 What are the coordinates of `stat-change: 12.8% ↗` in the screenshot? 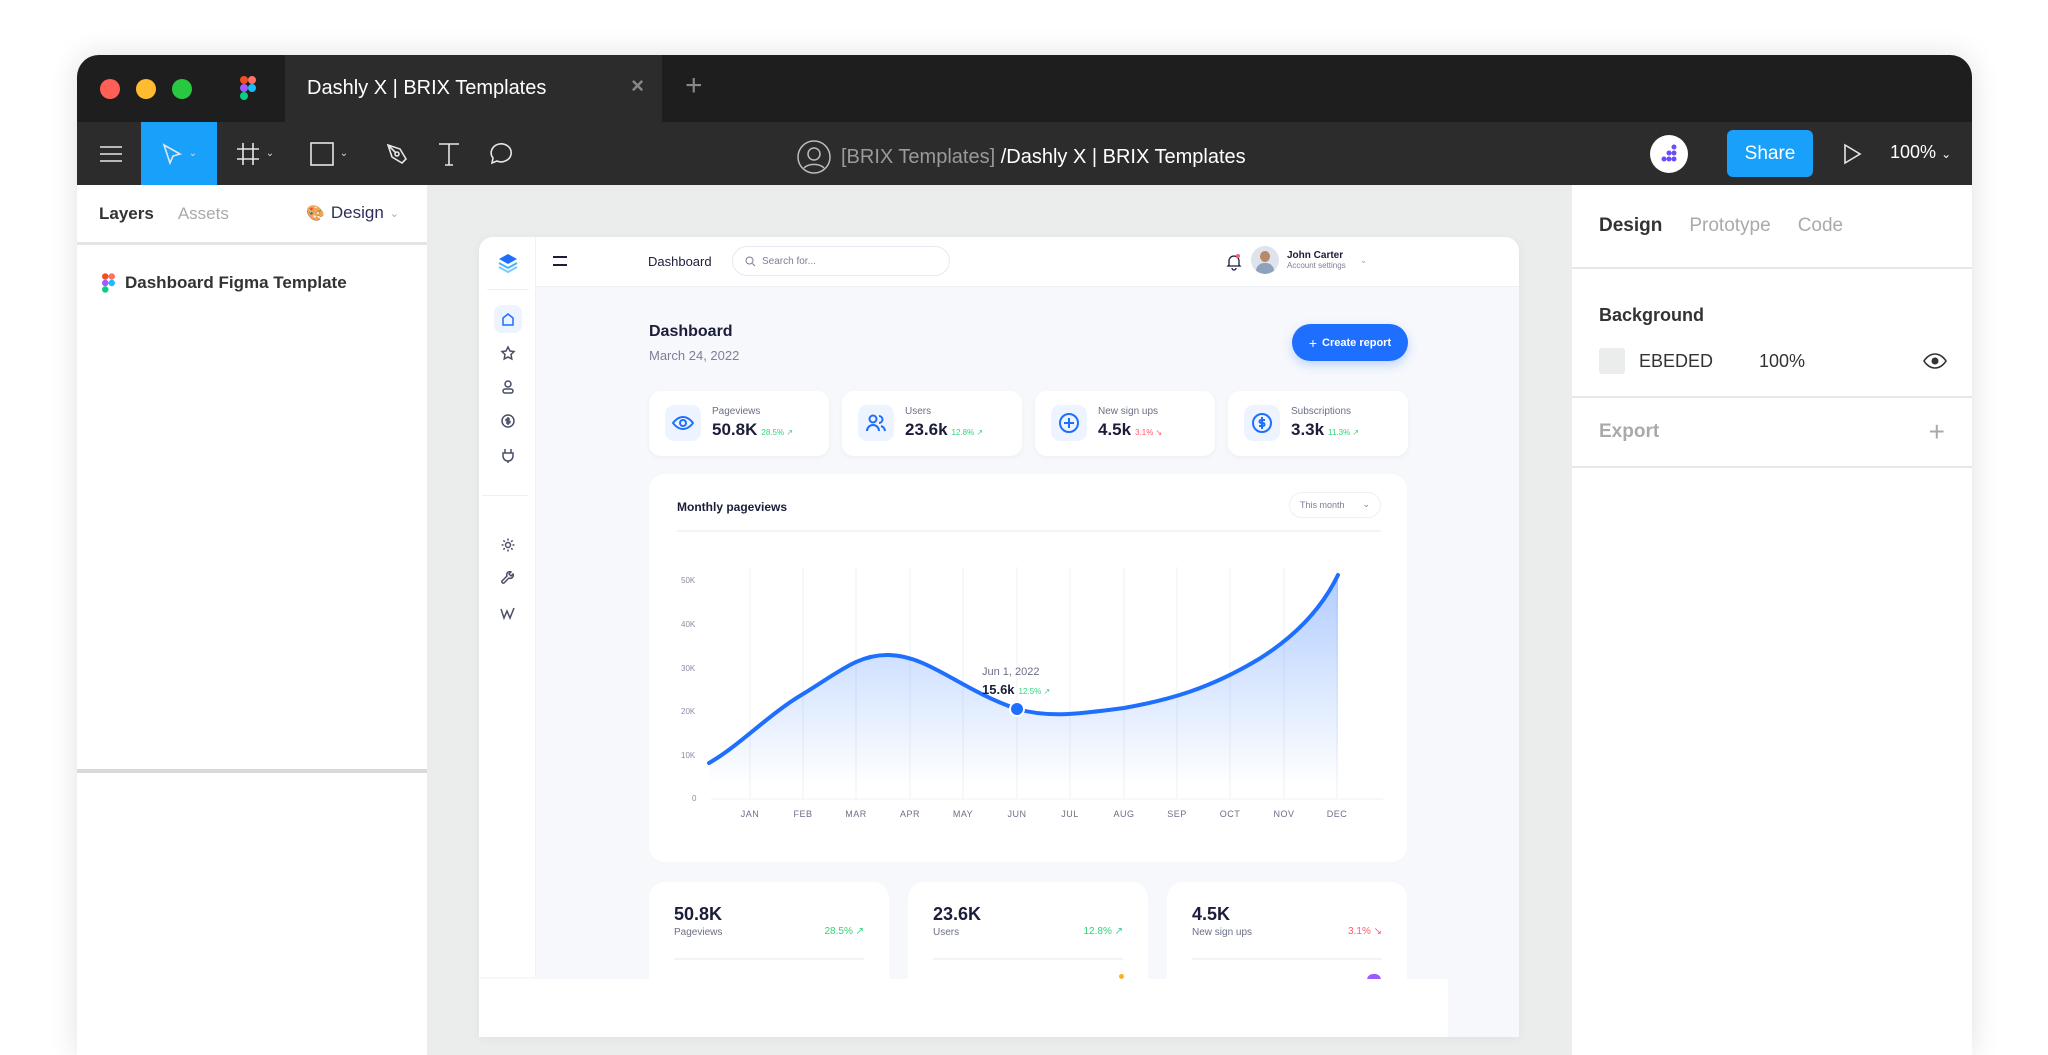 It's located at (967, 432).